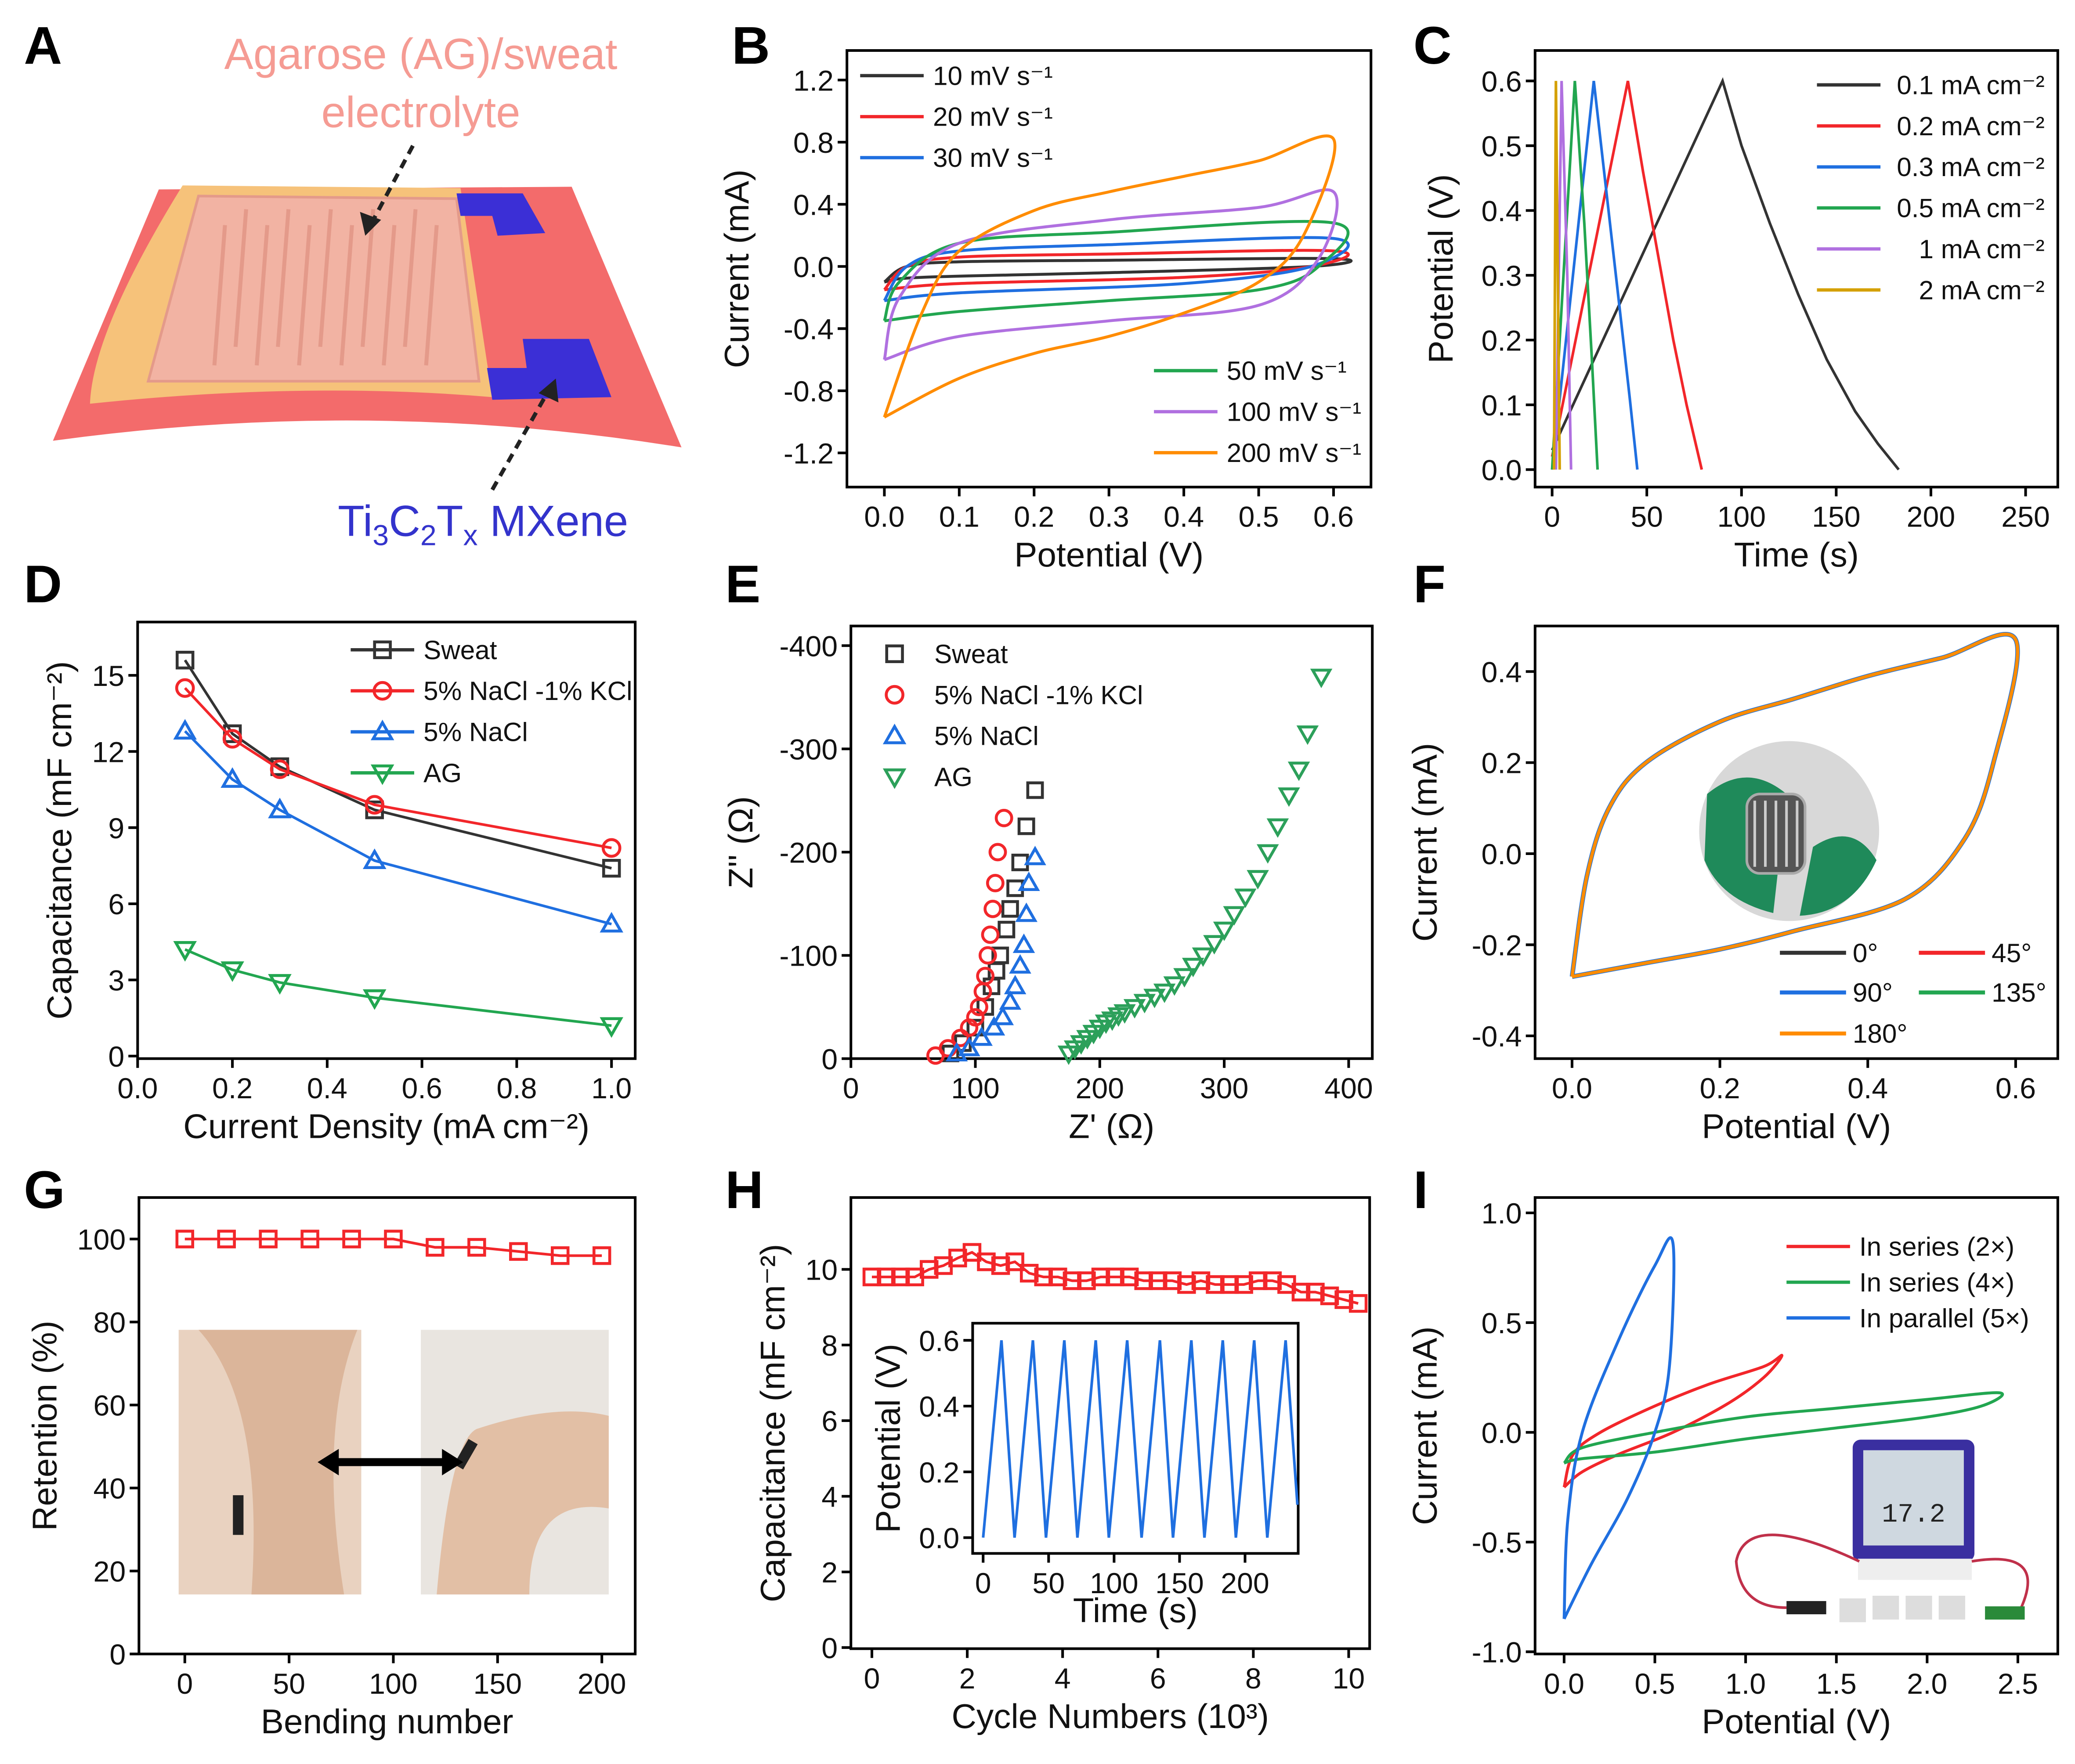 The height and width of the screenshot is (1764, 2075). What do you see at coordinates (1496, 1543) in the screenshot?
I see `y-tick-label: -0.5` at bounding box center [1496, 1543].